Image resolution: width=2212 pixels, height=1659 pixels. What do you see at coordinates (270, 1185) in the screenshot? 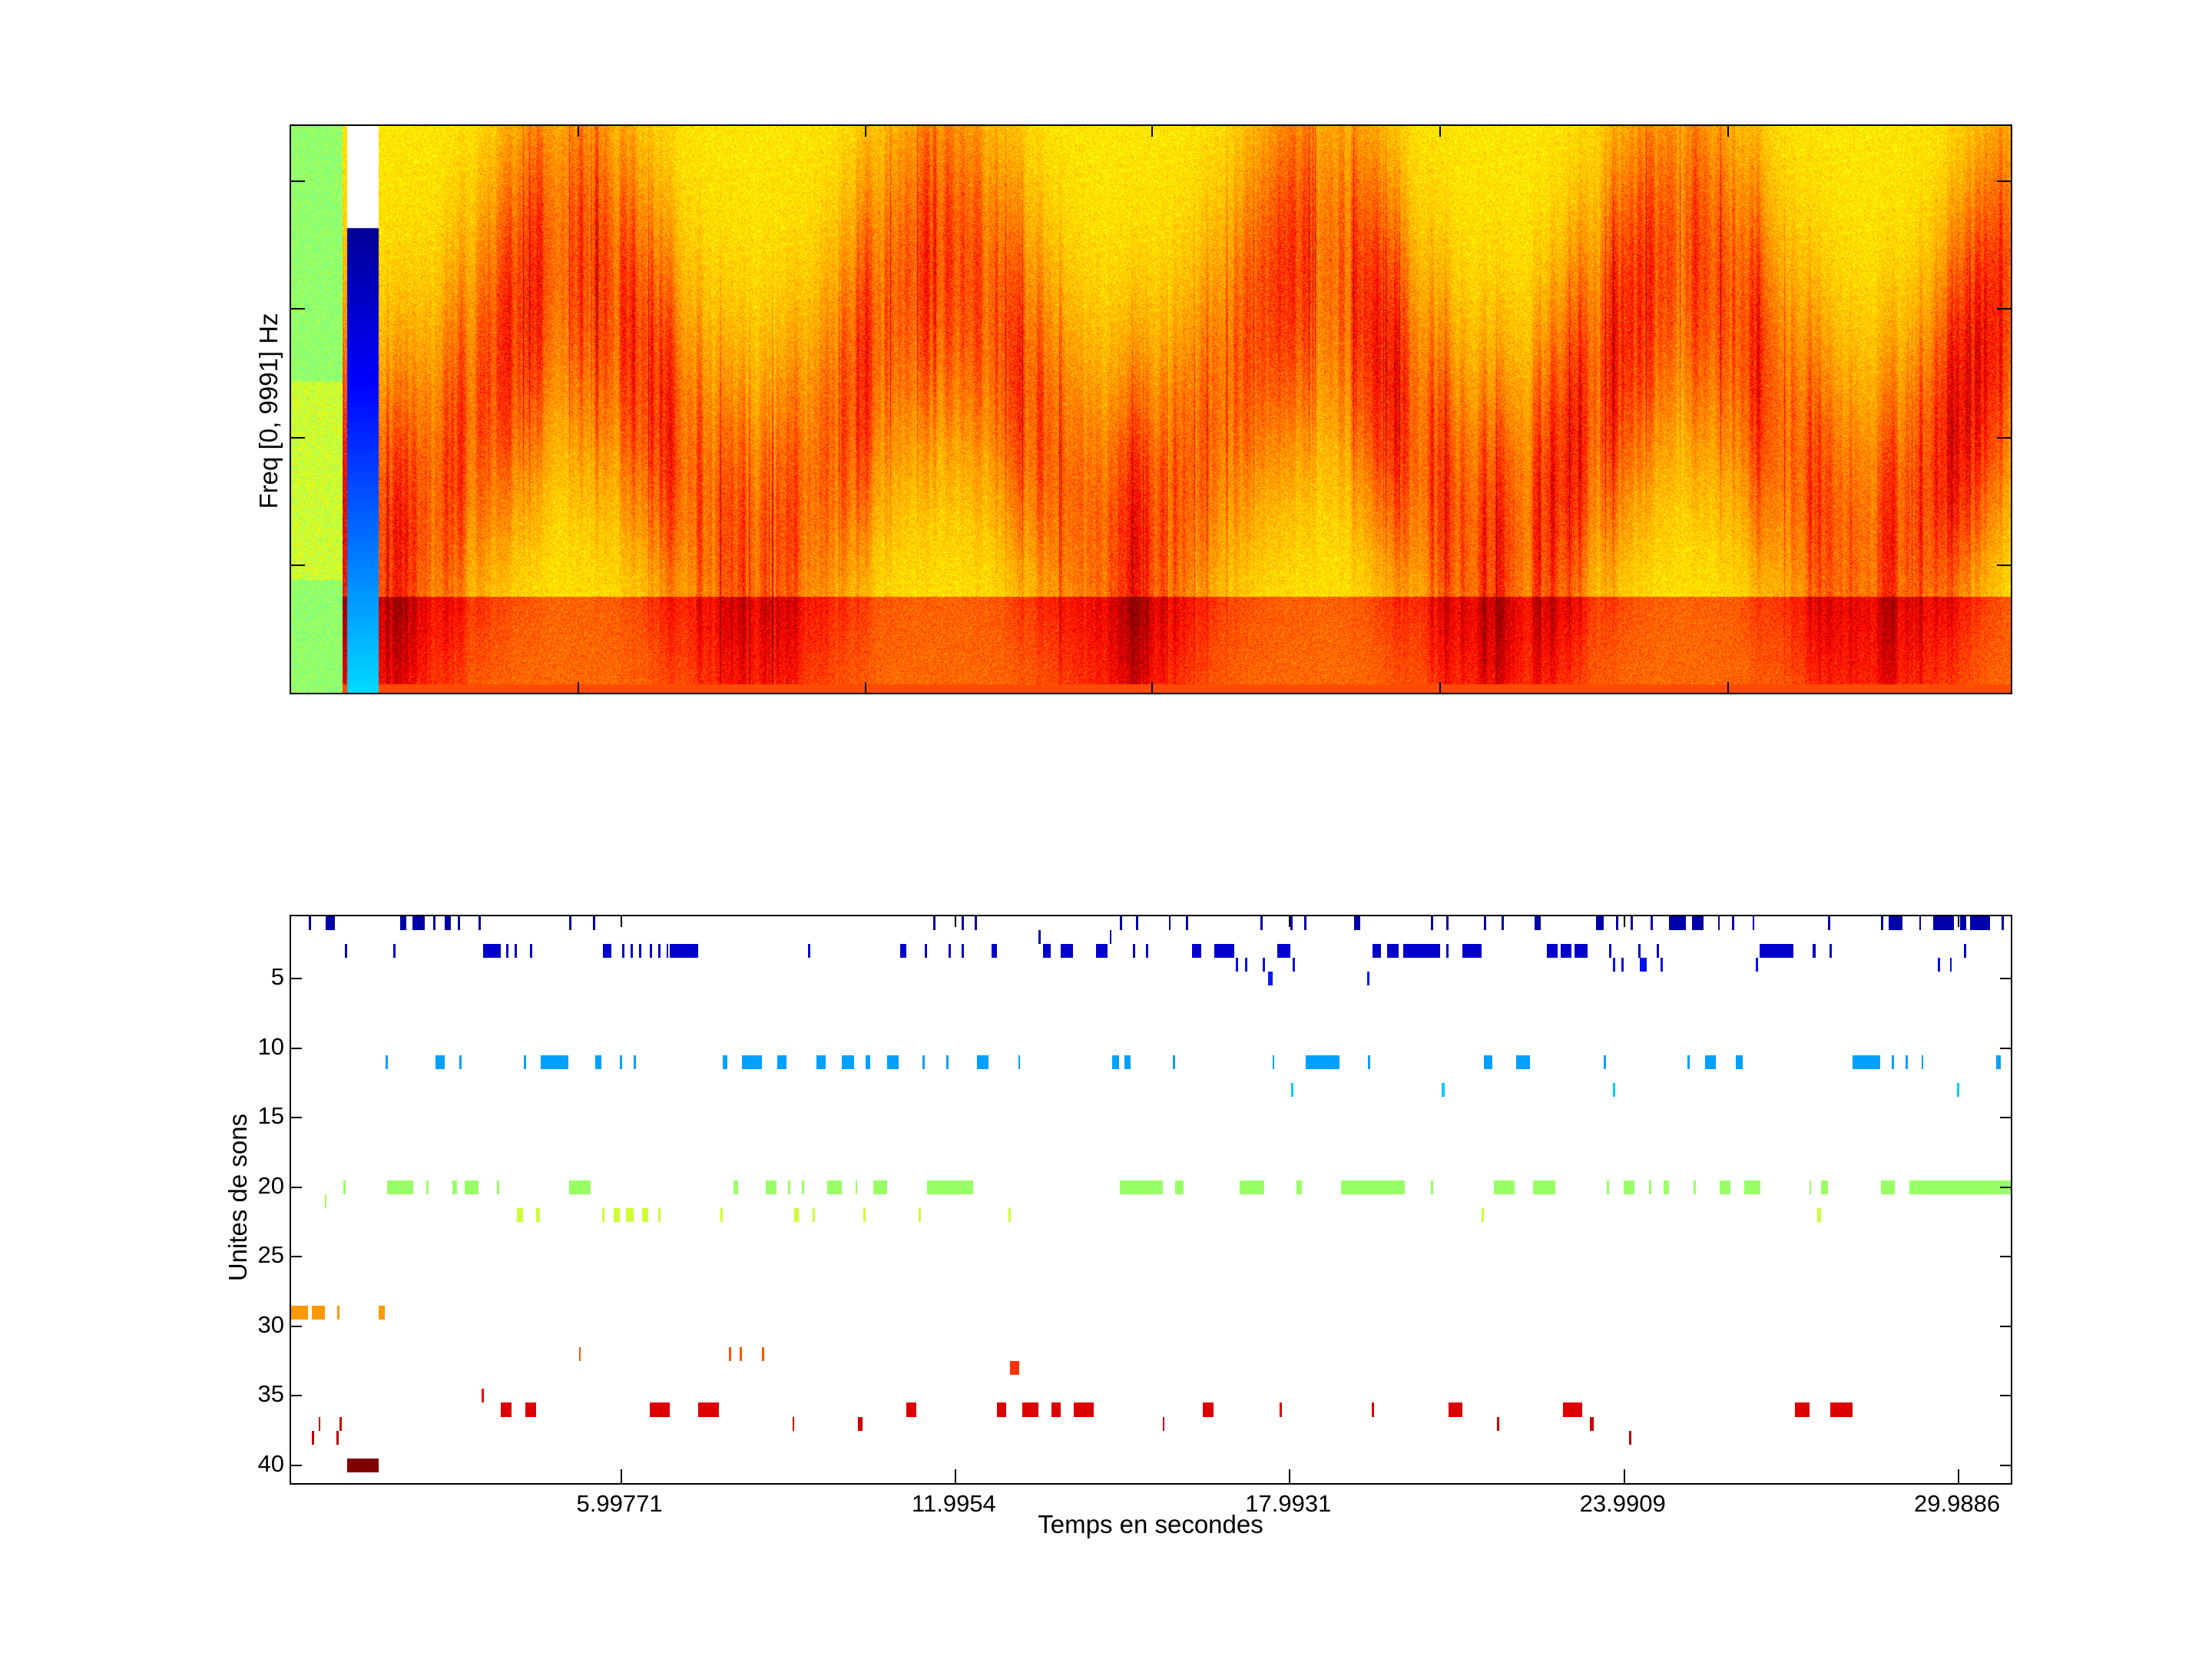
I see `y-tick-label: 20` at bounding box center [270, 1185].